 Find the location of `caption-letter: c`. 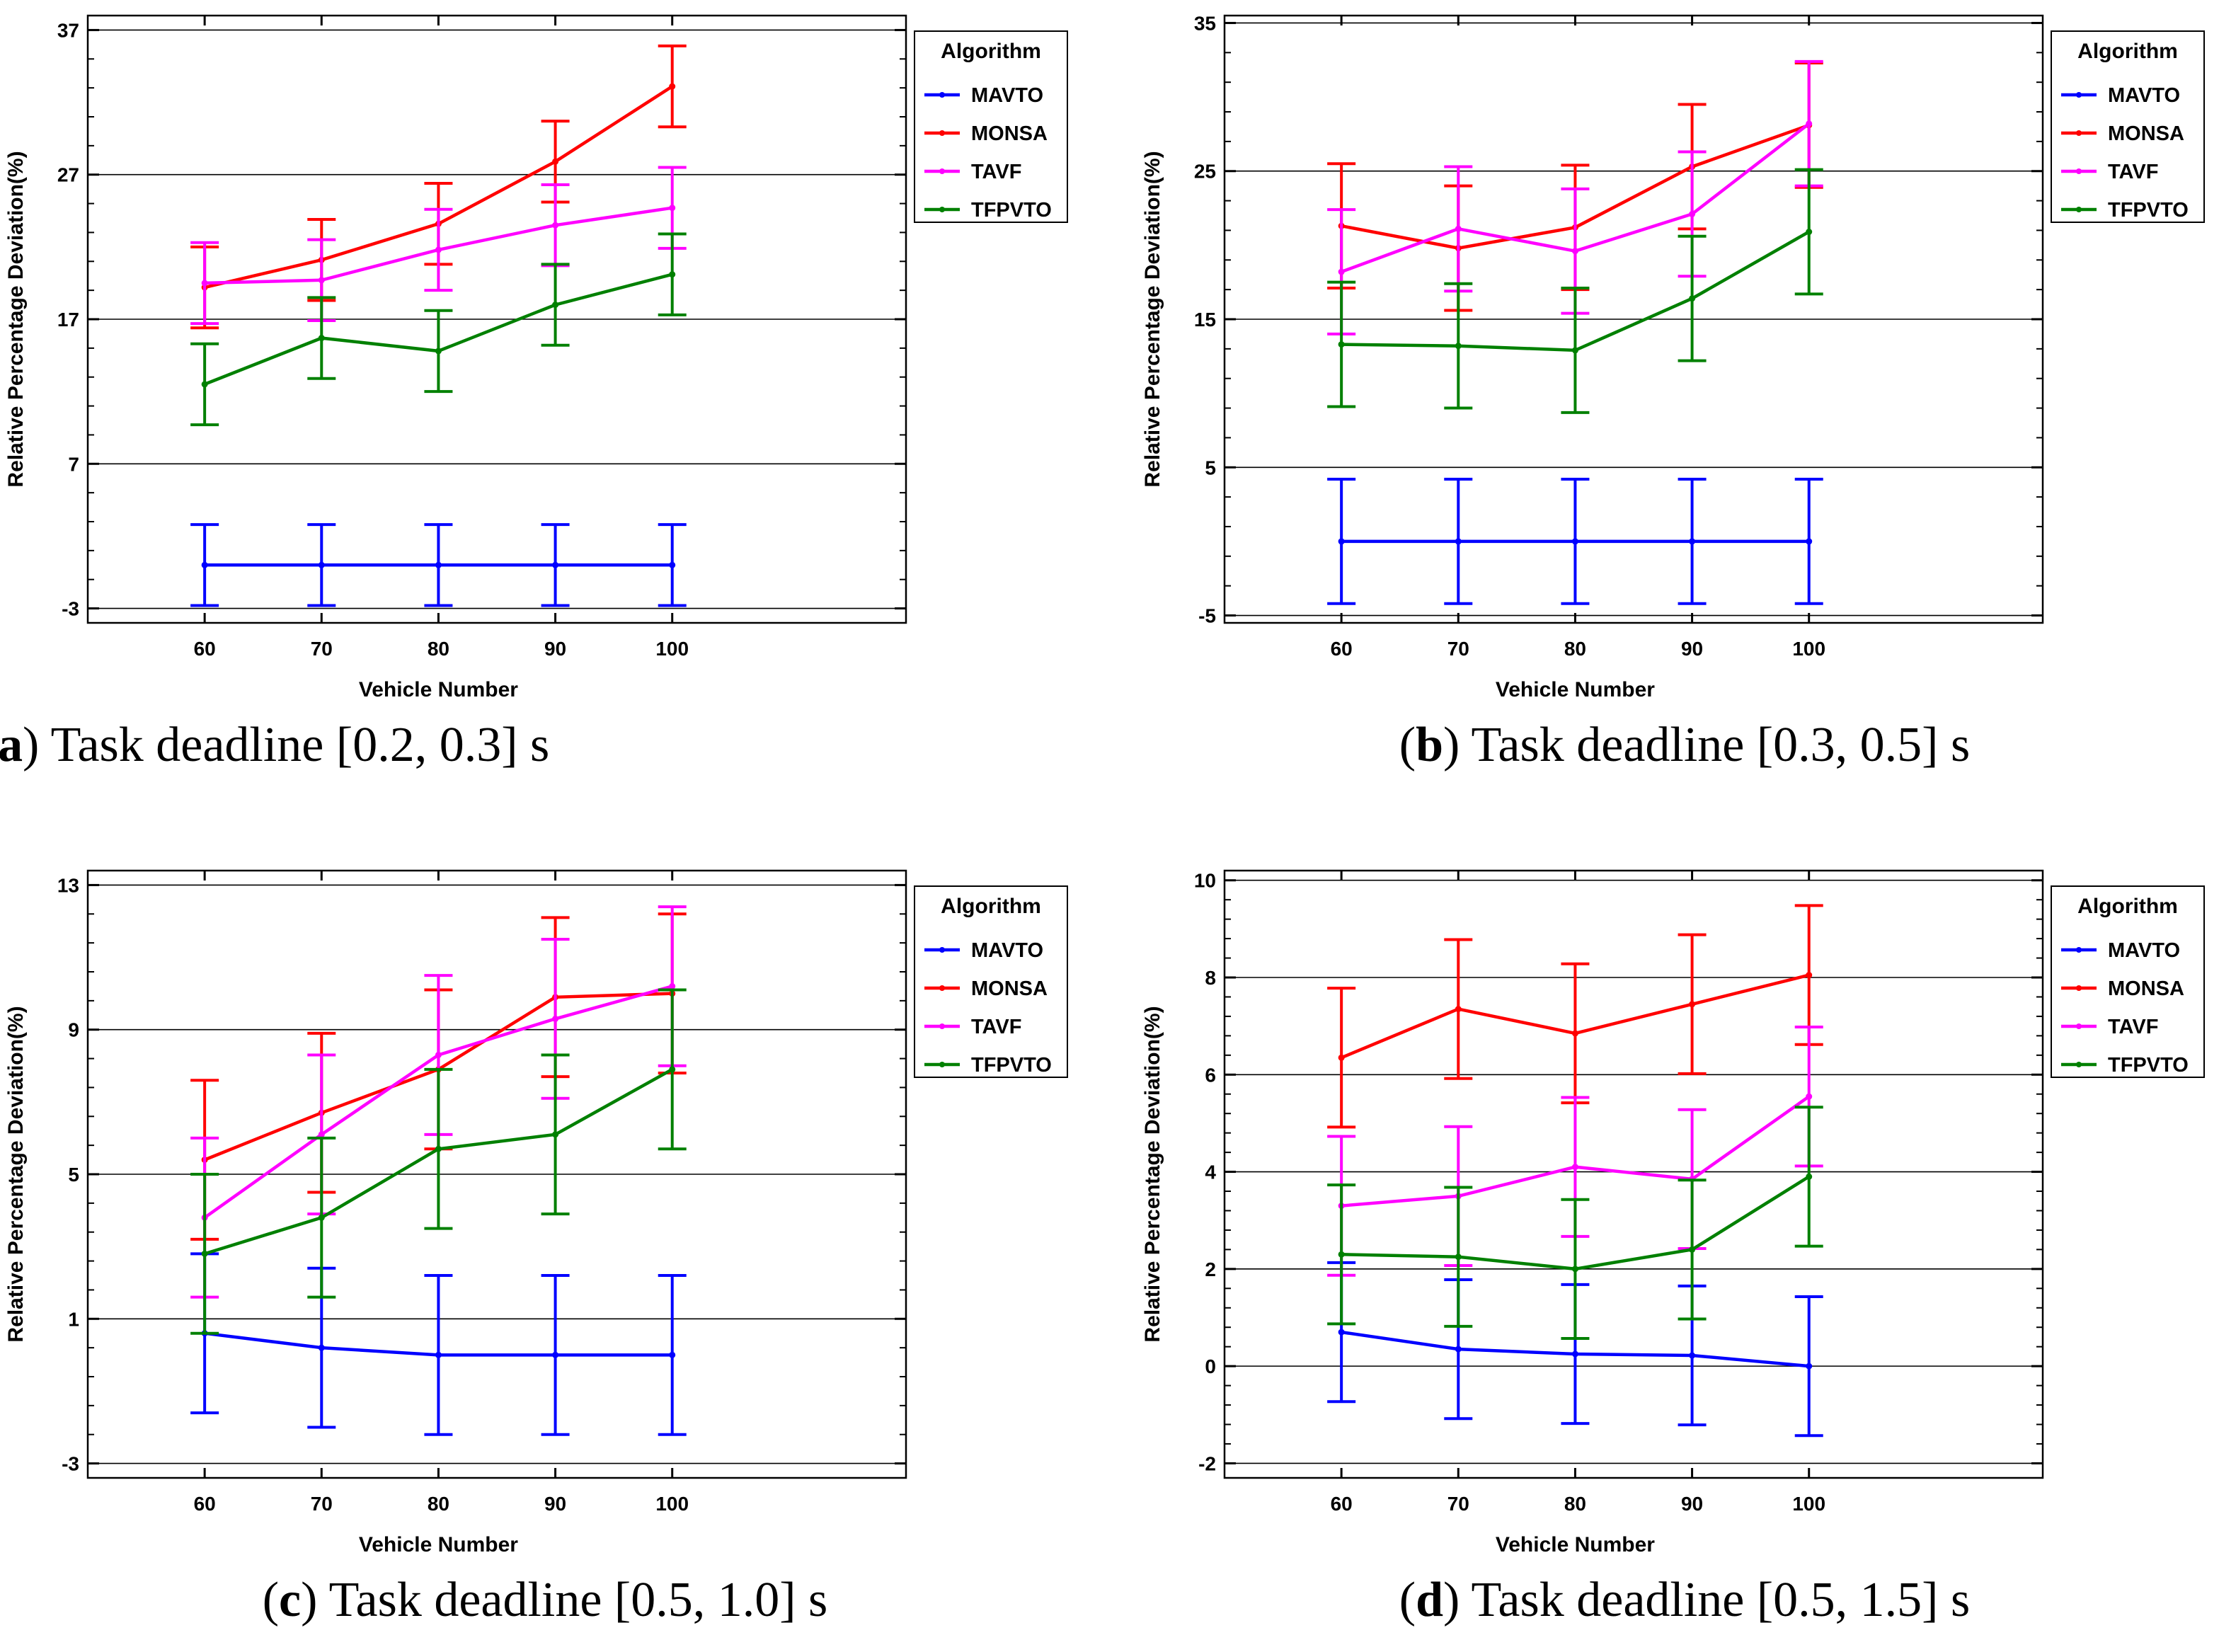

caption-letter: c is located at coordinates (290, 1600).